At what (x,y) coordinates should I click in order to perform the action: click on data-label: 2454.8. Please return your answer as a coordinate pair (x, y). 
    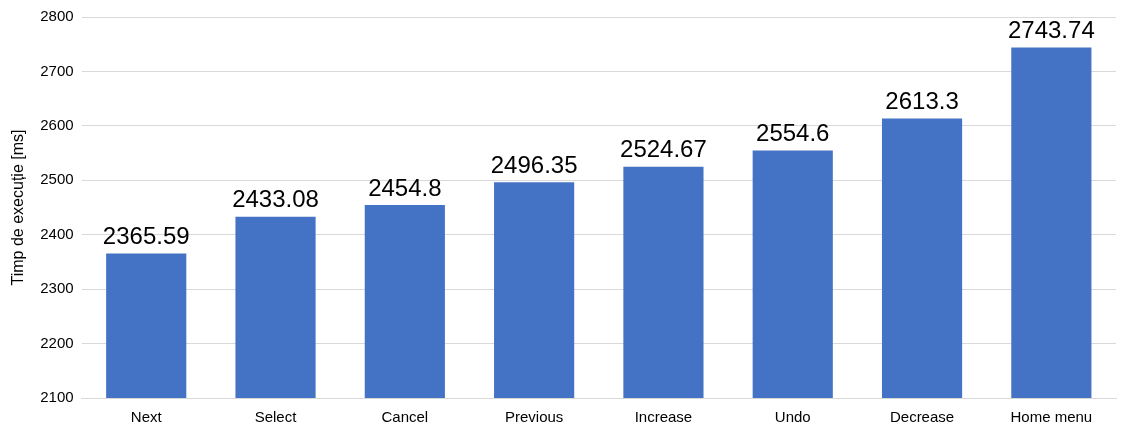
    Looking at the image, I should click on (405, 187).